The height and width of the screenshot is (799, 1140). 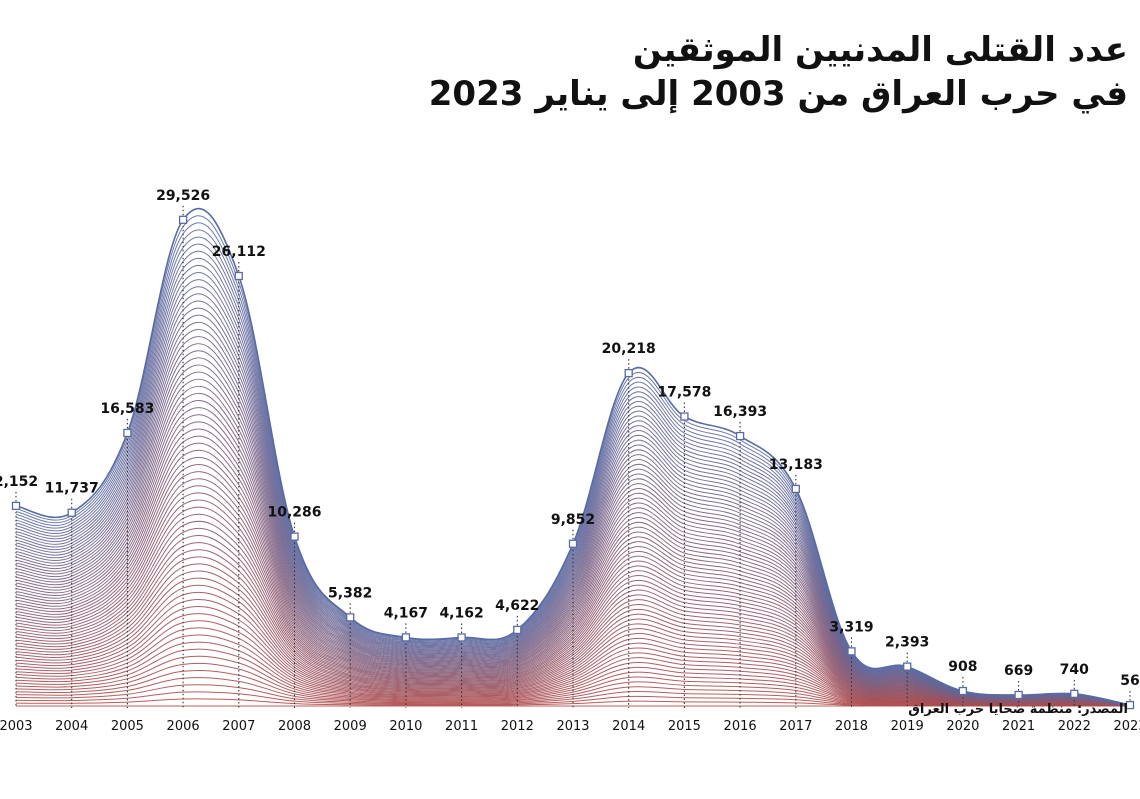 What do you see at coordinates (740, 412) in the screenshot?
I see `value-label: 16,393` at bounding box center [740, 412].